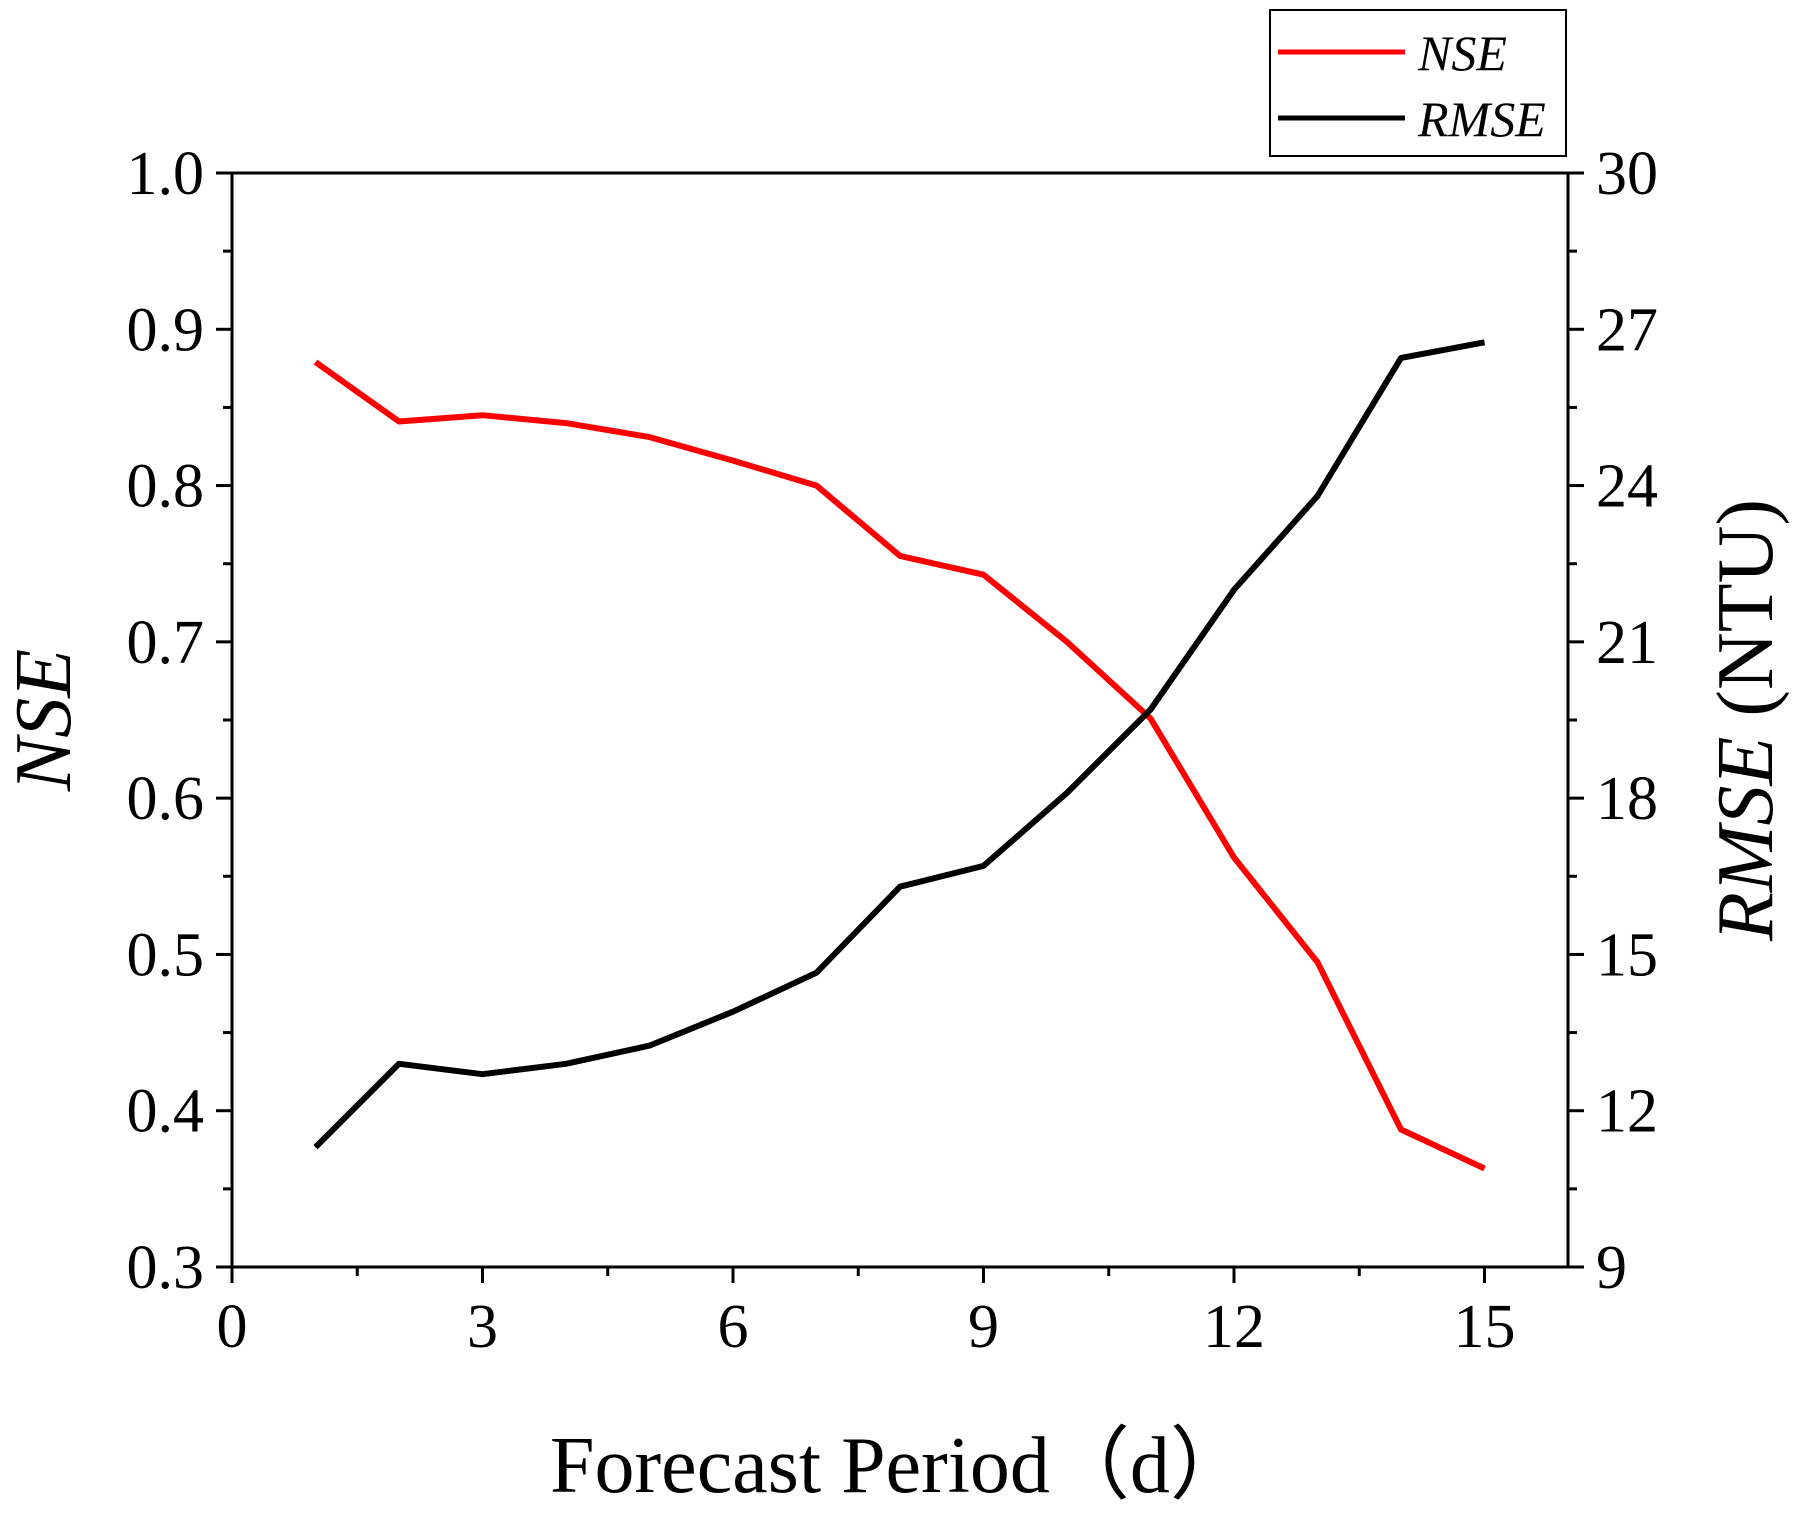 This screenshot has height=1514, width=1797. Describe the element at coordinates (1234, 1327) in the screenshot. I see `bottom-tick-label: 12` at that location.